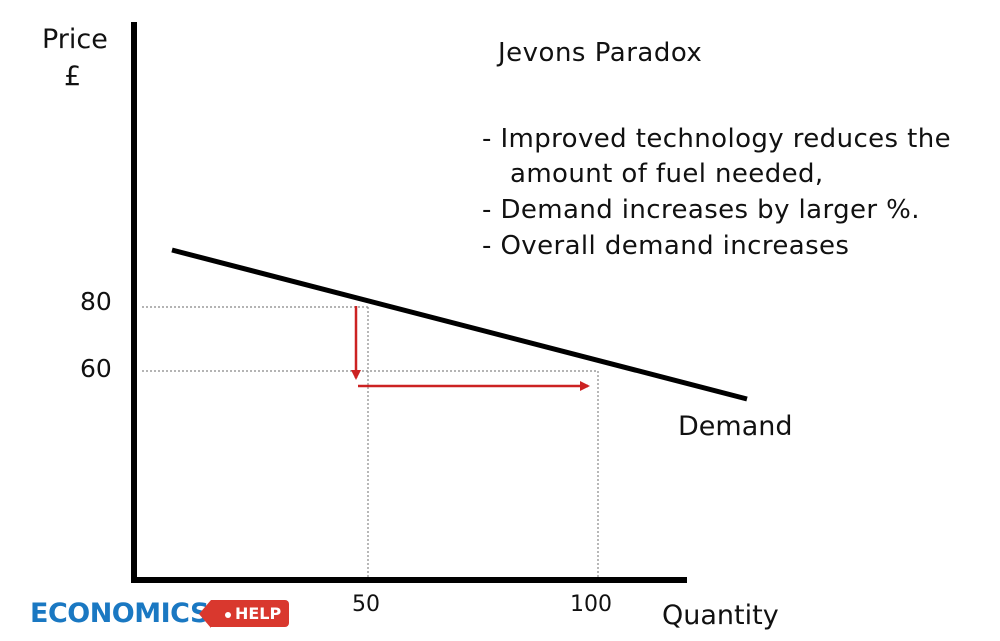 The image size is (1000, 641). What do you see at coordinates (96, 368) in the screenshot?
I see `y-tick-60: 60` at bounding box center [96, 368].